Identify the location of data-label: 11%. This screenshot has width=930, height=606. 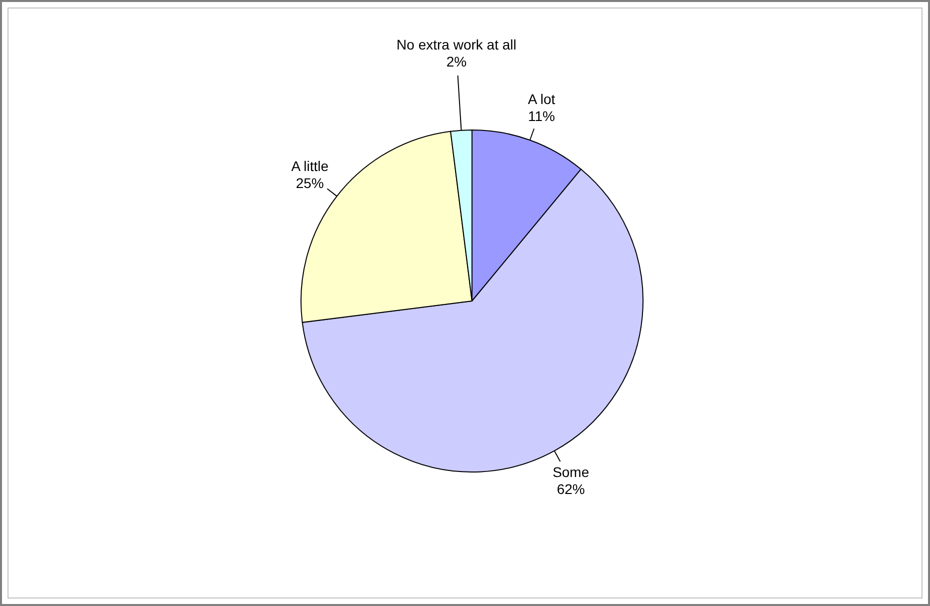
(541, 116).